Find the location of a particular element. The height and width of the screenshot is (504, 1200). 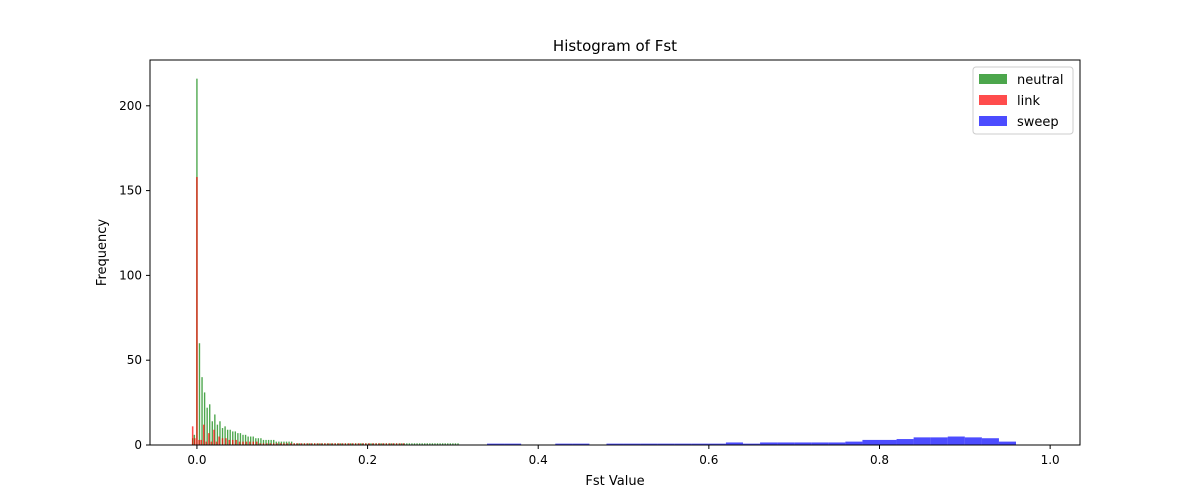

x-tick-label-4: 0.8 is located at coordinates (879, 460).